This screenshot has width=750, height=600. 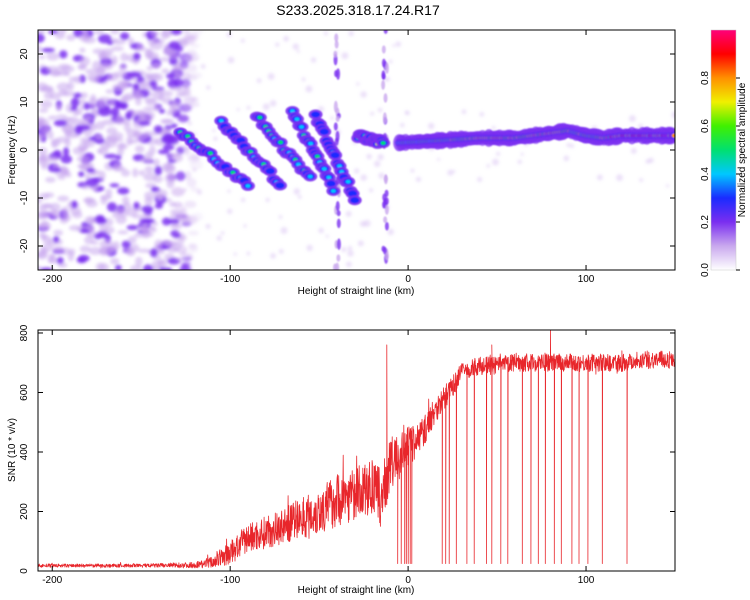 What do you see at coordinates (673, 135) in the screenshot?
I see `main-line-core` at bounding box center [673, 135].